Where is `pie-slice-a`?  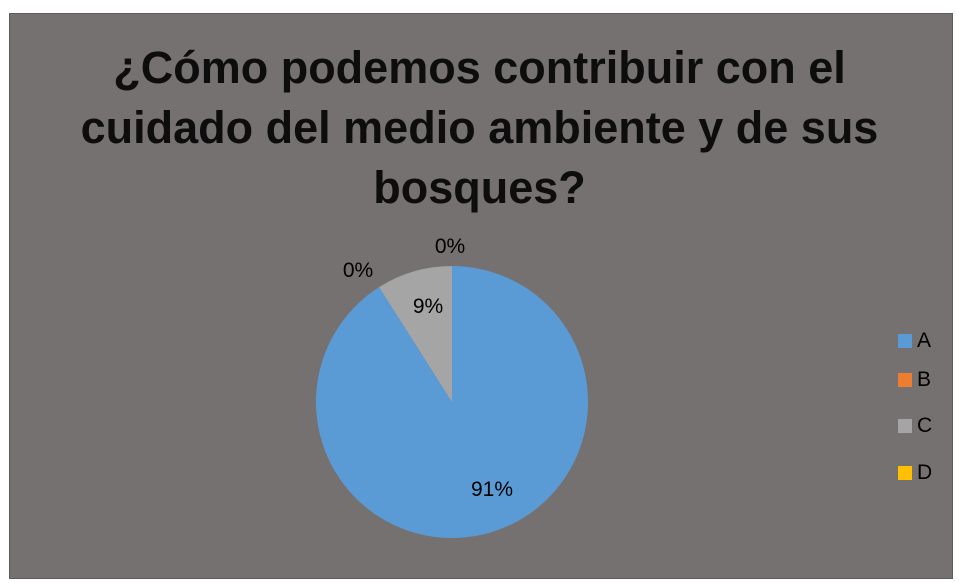
pie-slice-a is located at coordinates (452, 402).